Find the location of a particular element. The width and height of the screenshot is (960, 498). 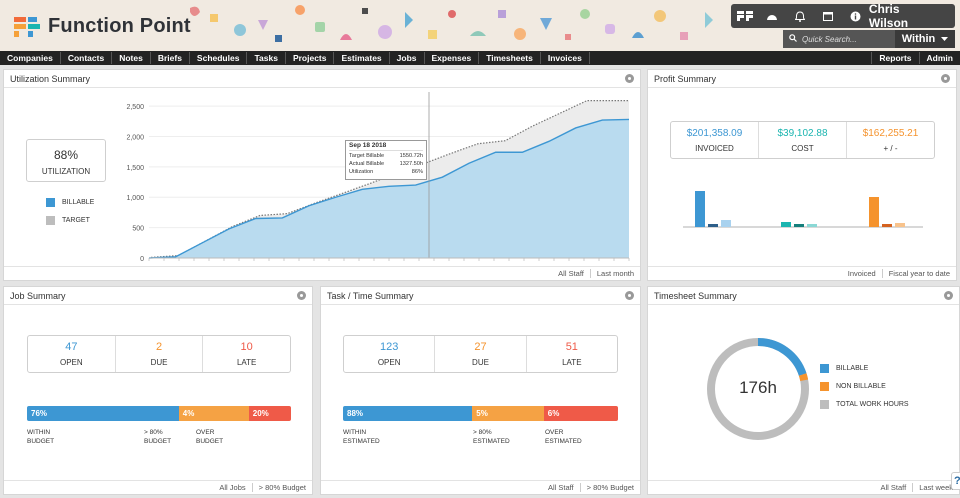

bar-over: 6% is located at coordinates (580, 413).